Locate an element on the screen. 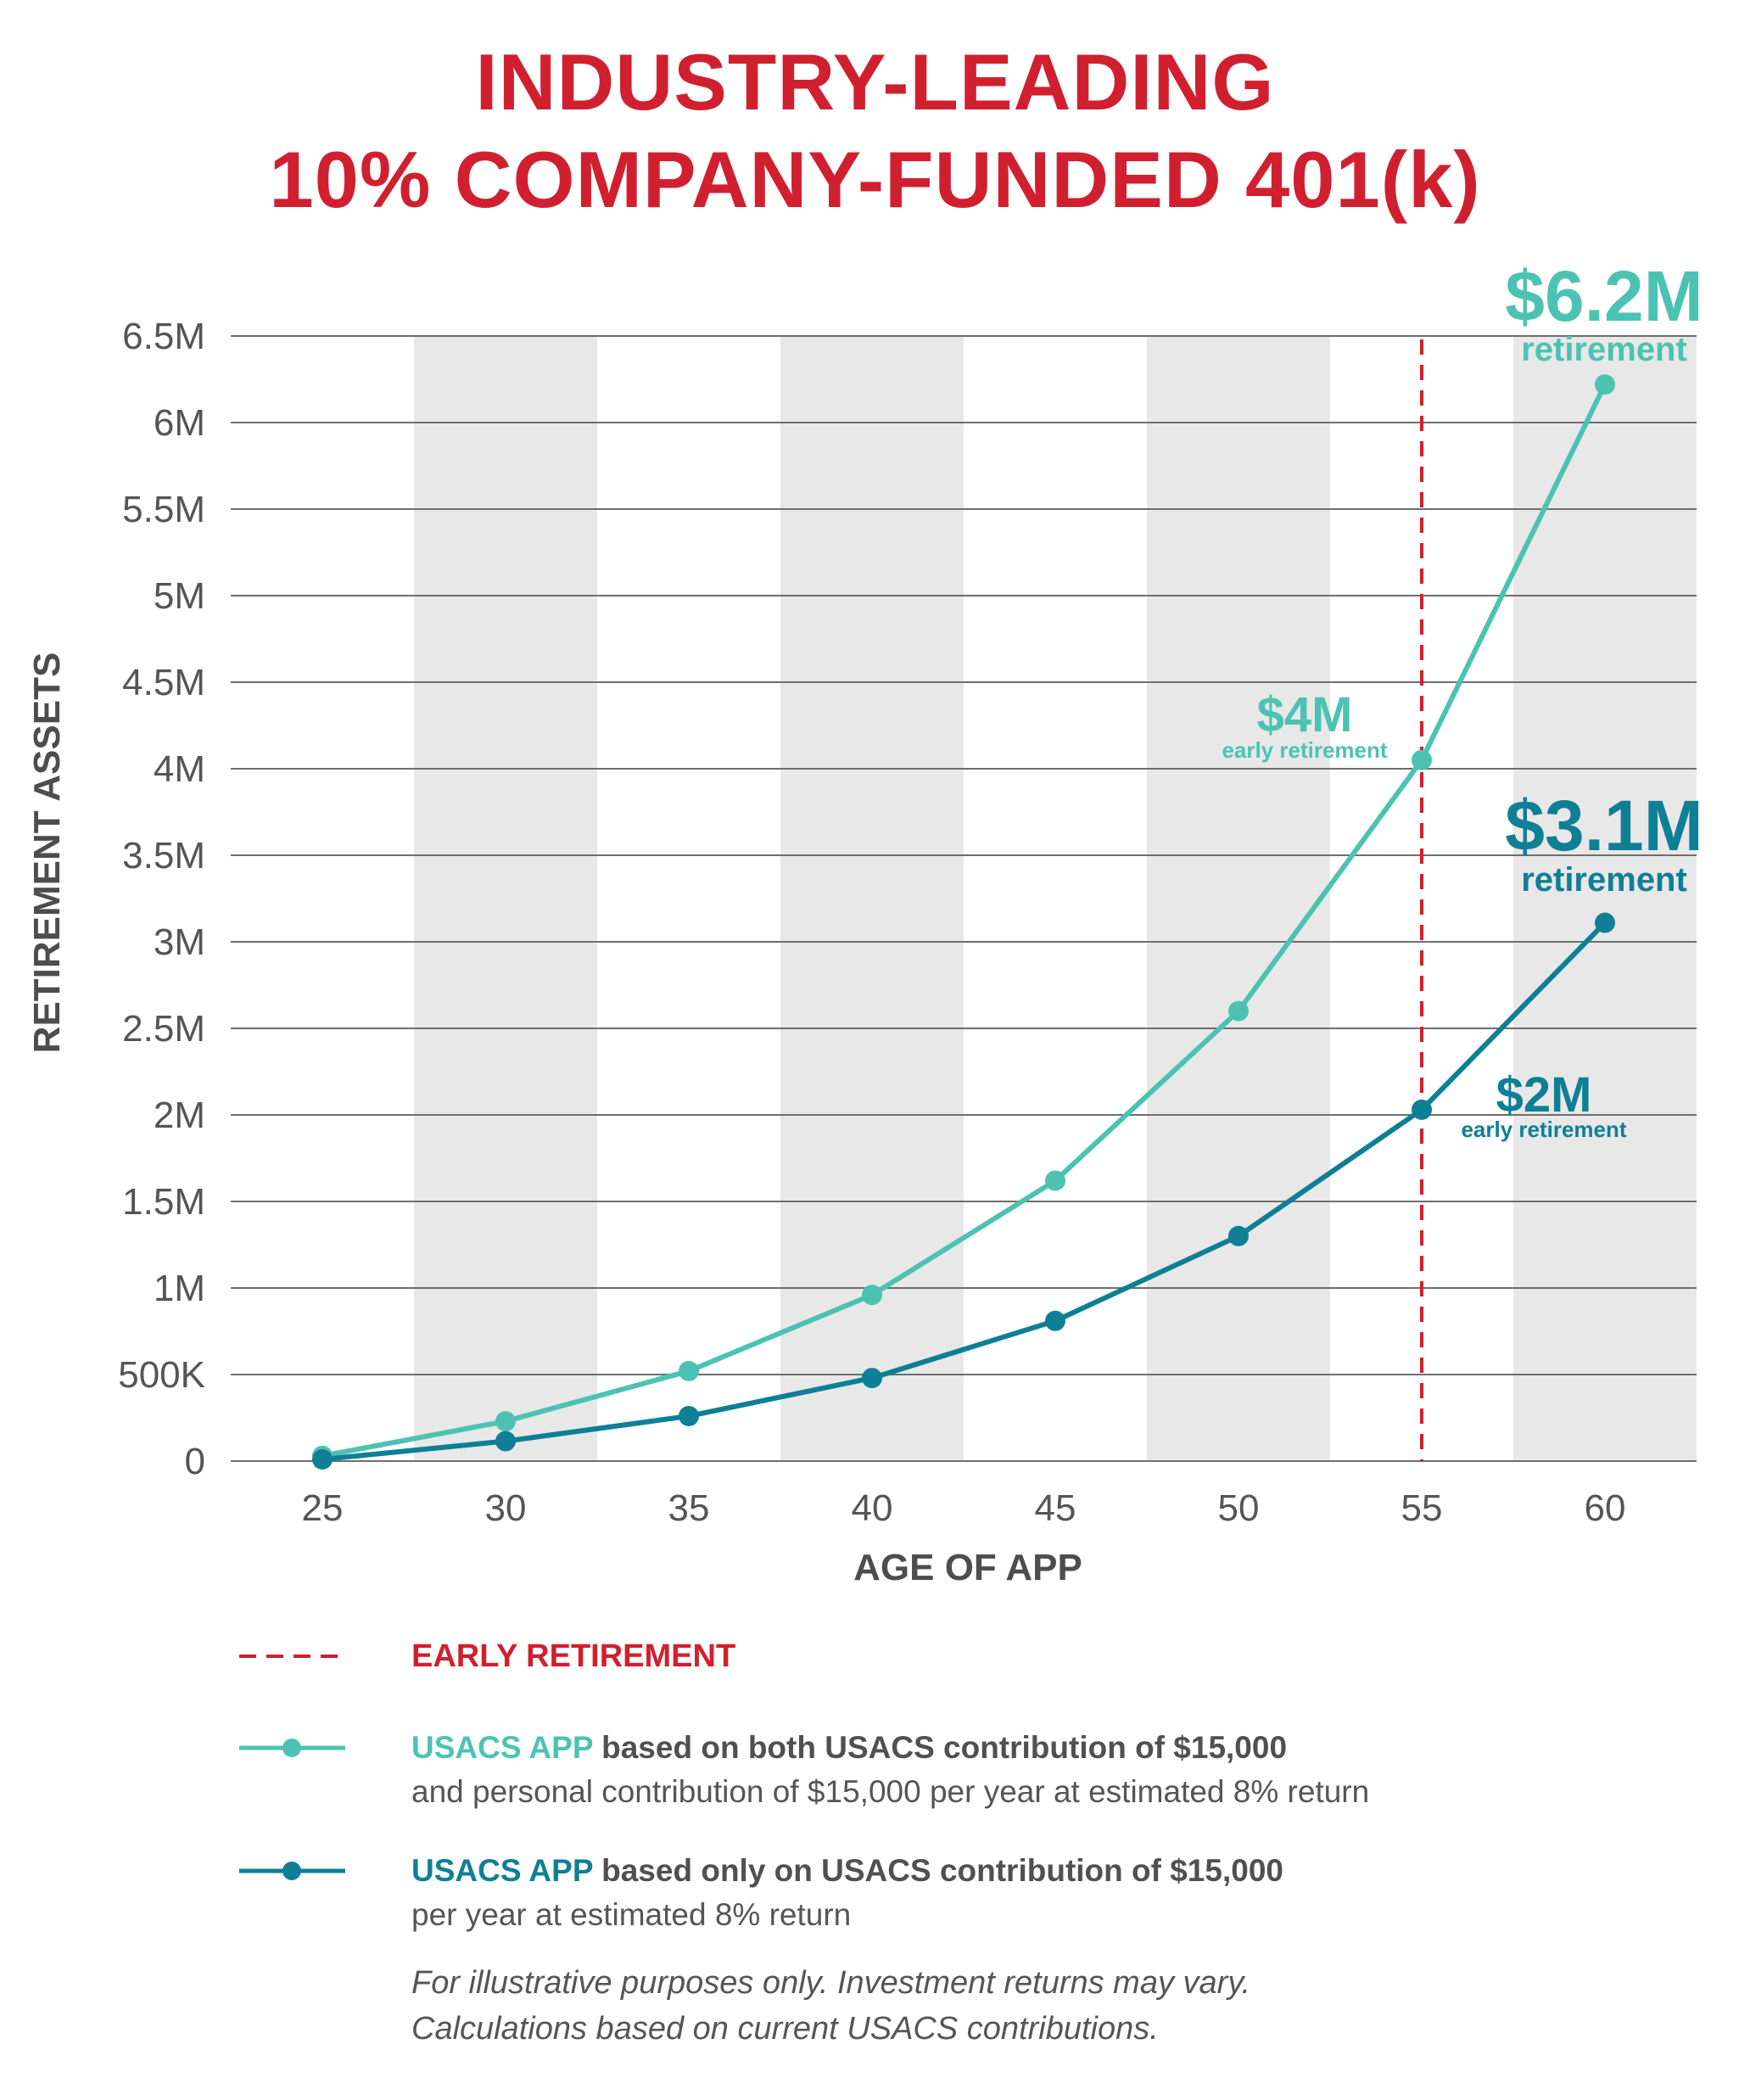  y-tick-label: 3.5M is located at coordinates (163, 856).